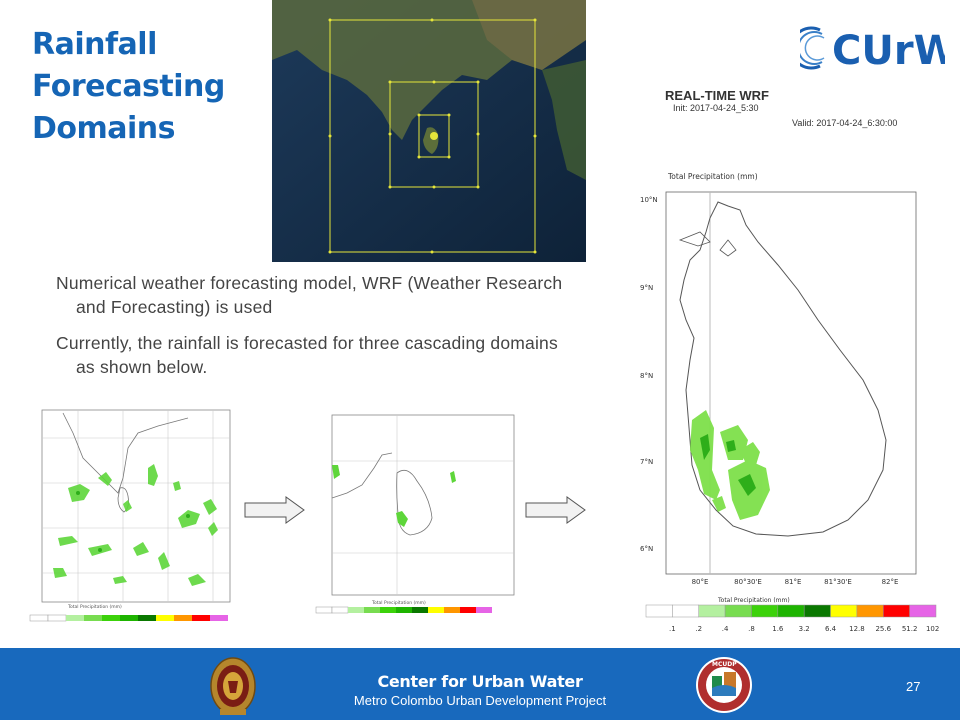  Describe the element at coordinates (698, 629) in the screenshot. I see `colorbar-value-label: .2` at that location.